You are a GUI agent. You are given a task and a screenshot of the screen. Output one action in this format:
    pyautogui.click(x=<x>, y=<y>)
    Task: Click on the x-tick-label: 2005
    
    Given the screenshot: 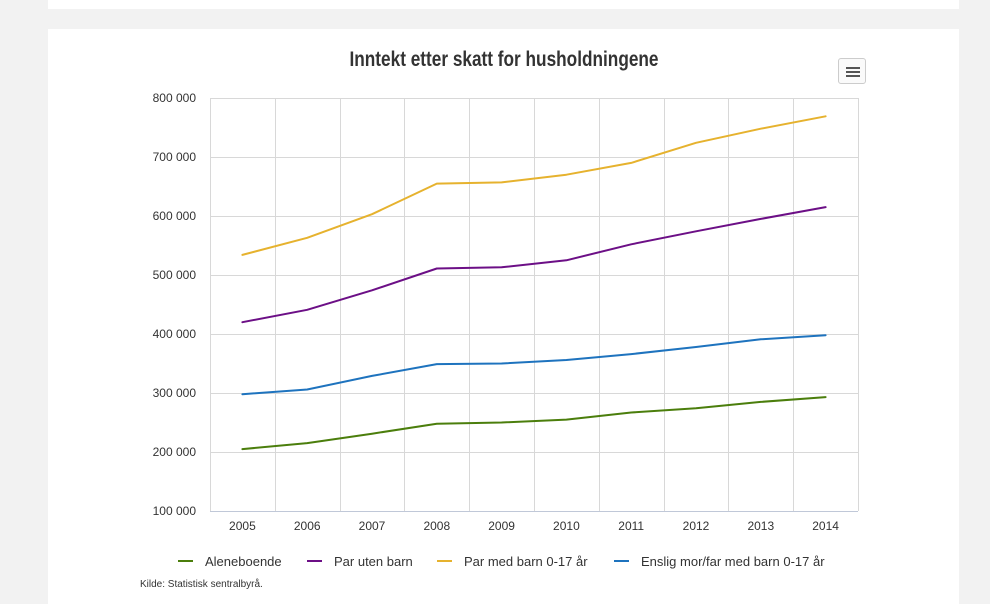 What is the action you would take?
    pyautogui.click(x=242, y=526)
    